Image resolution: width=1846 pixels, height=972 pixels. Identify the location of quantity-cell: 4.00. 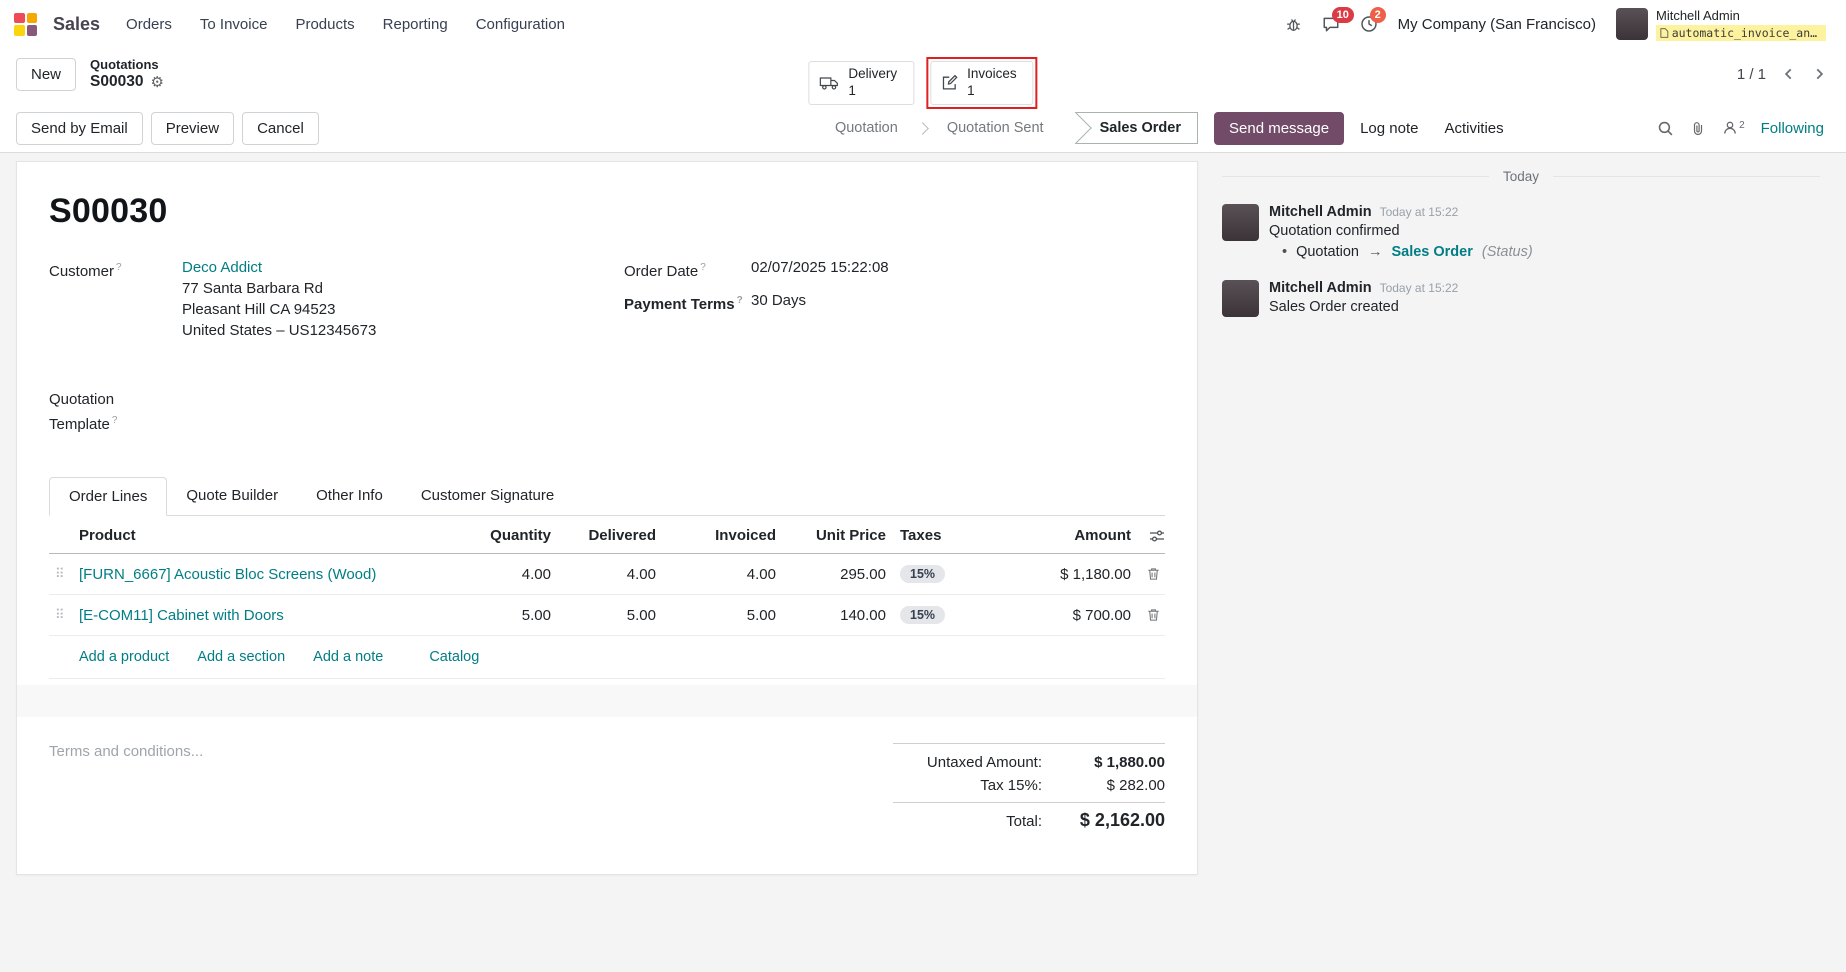
(536, 574).